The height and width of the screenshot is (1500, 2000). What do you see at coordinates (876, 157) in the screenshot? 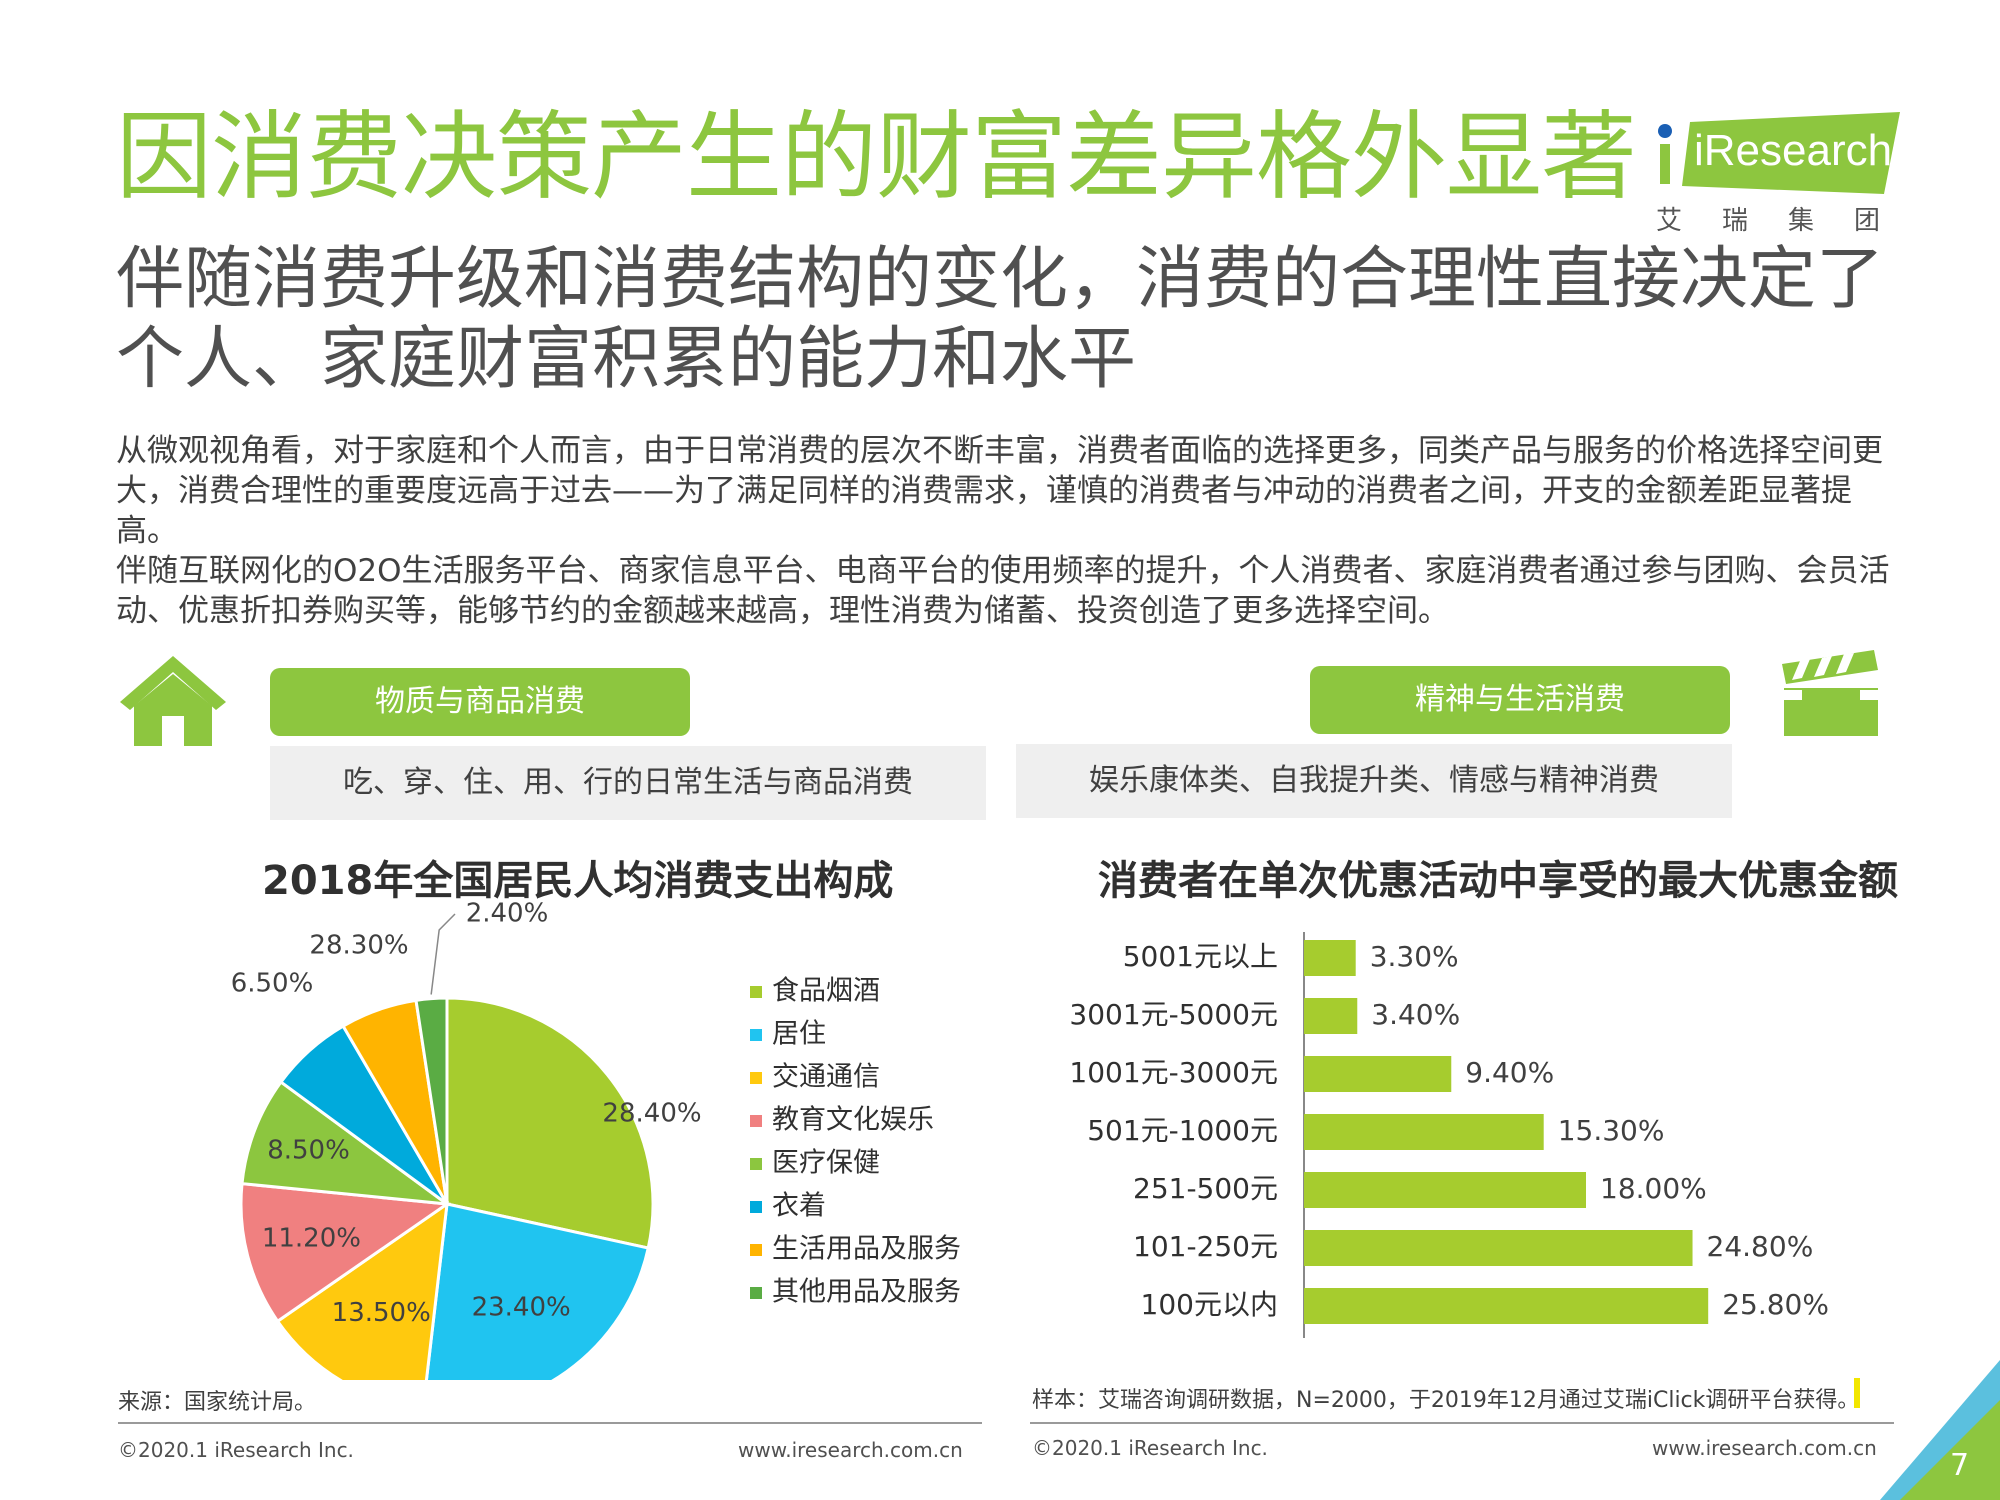
I see `page-title: 因消费决策产生的财富差异格外显著` at bounding box center [876, 157].